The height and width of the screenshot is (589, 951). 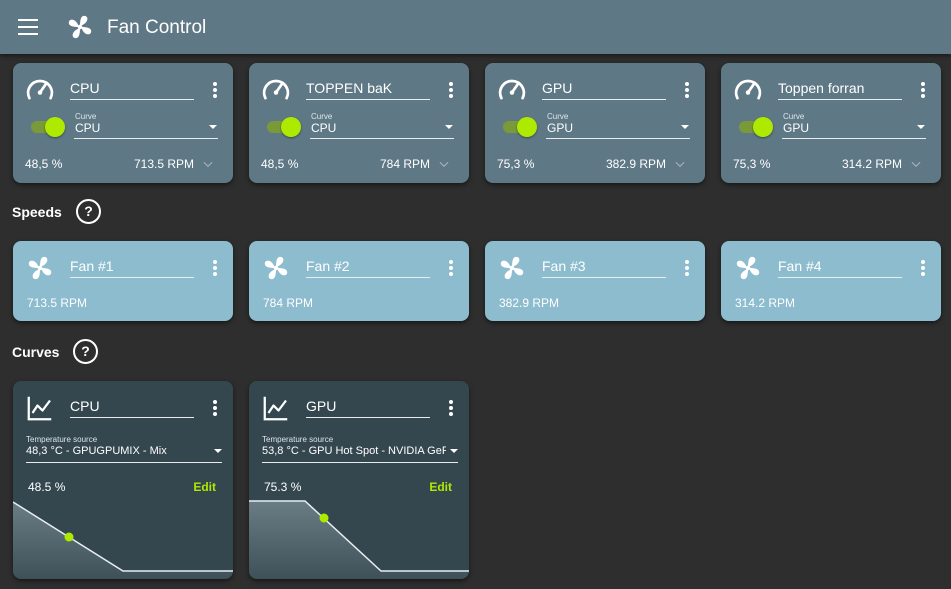 What do you see at coordinates (404, 164) in the screenshot?
I see `control-rpm: 784 RPM` at bounding box center [404, 164].